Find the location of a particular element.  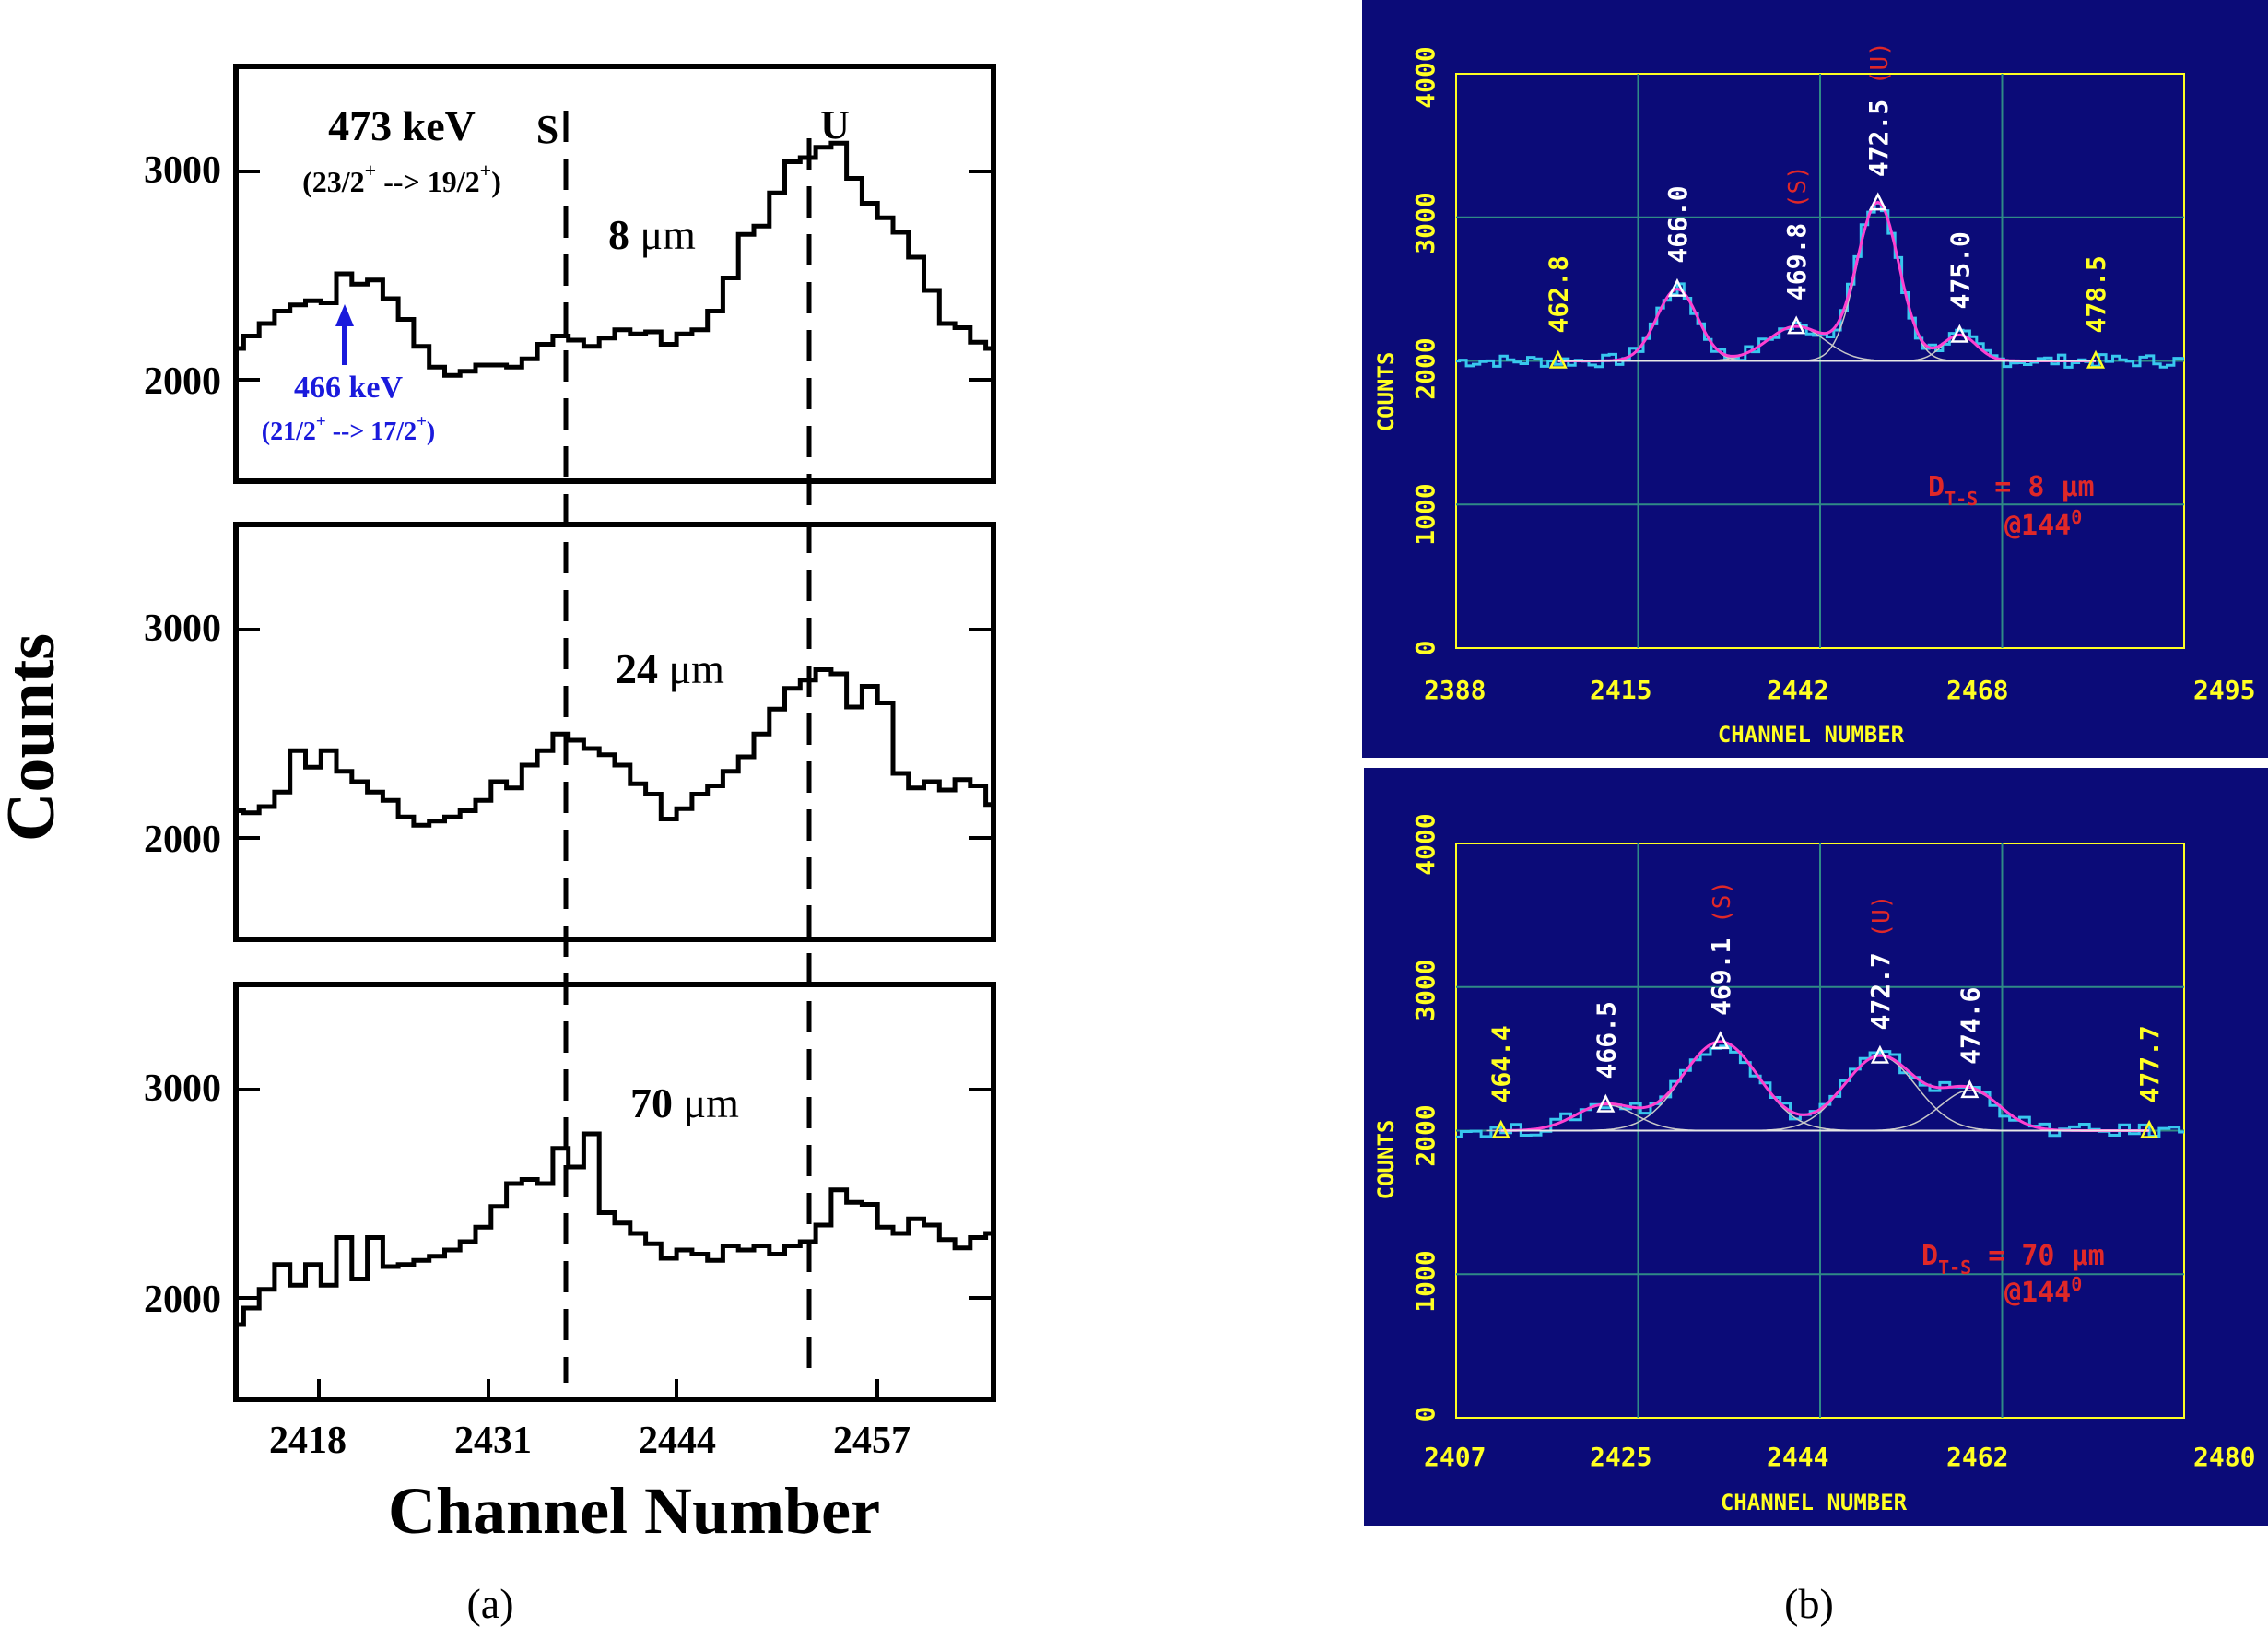

ytick-2000-bottom: 2000 is located at coordinates (1425, 1135).